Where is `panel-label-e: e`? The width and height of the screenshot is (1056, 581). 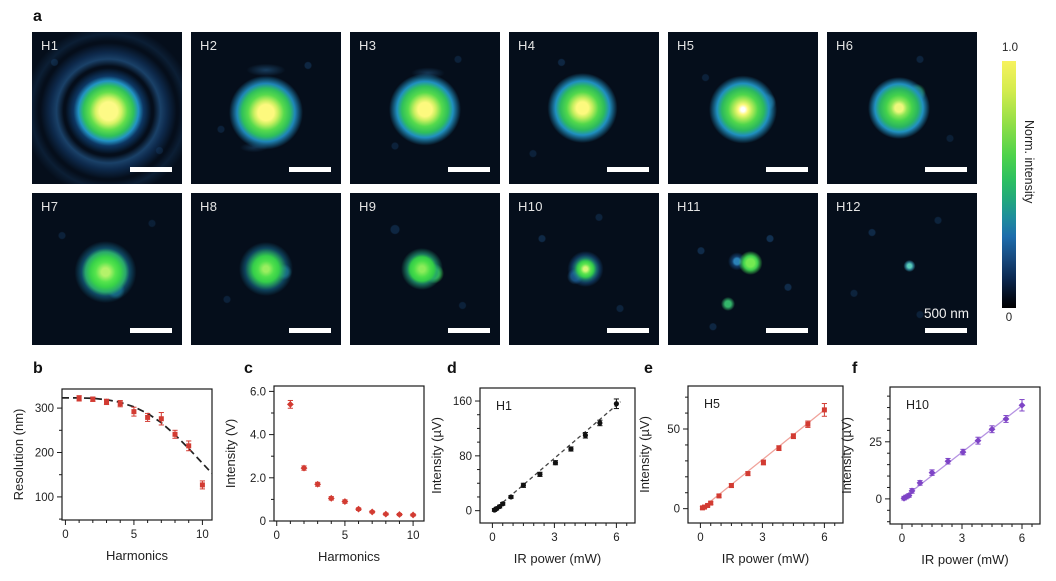 panel-label-e: e is located at coordinates (648, 368).